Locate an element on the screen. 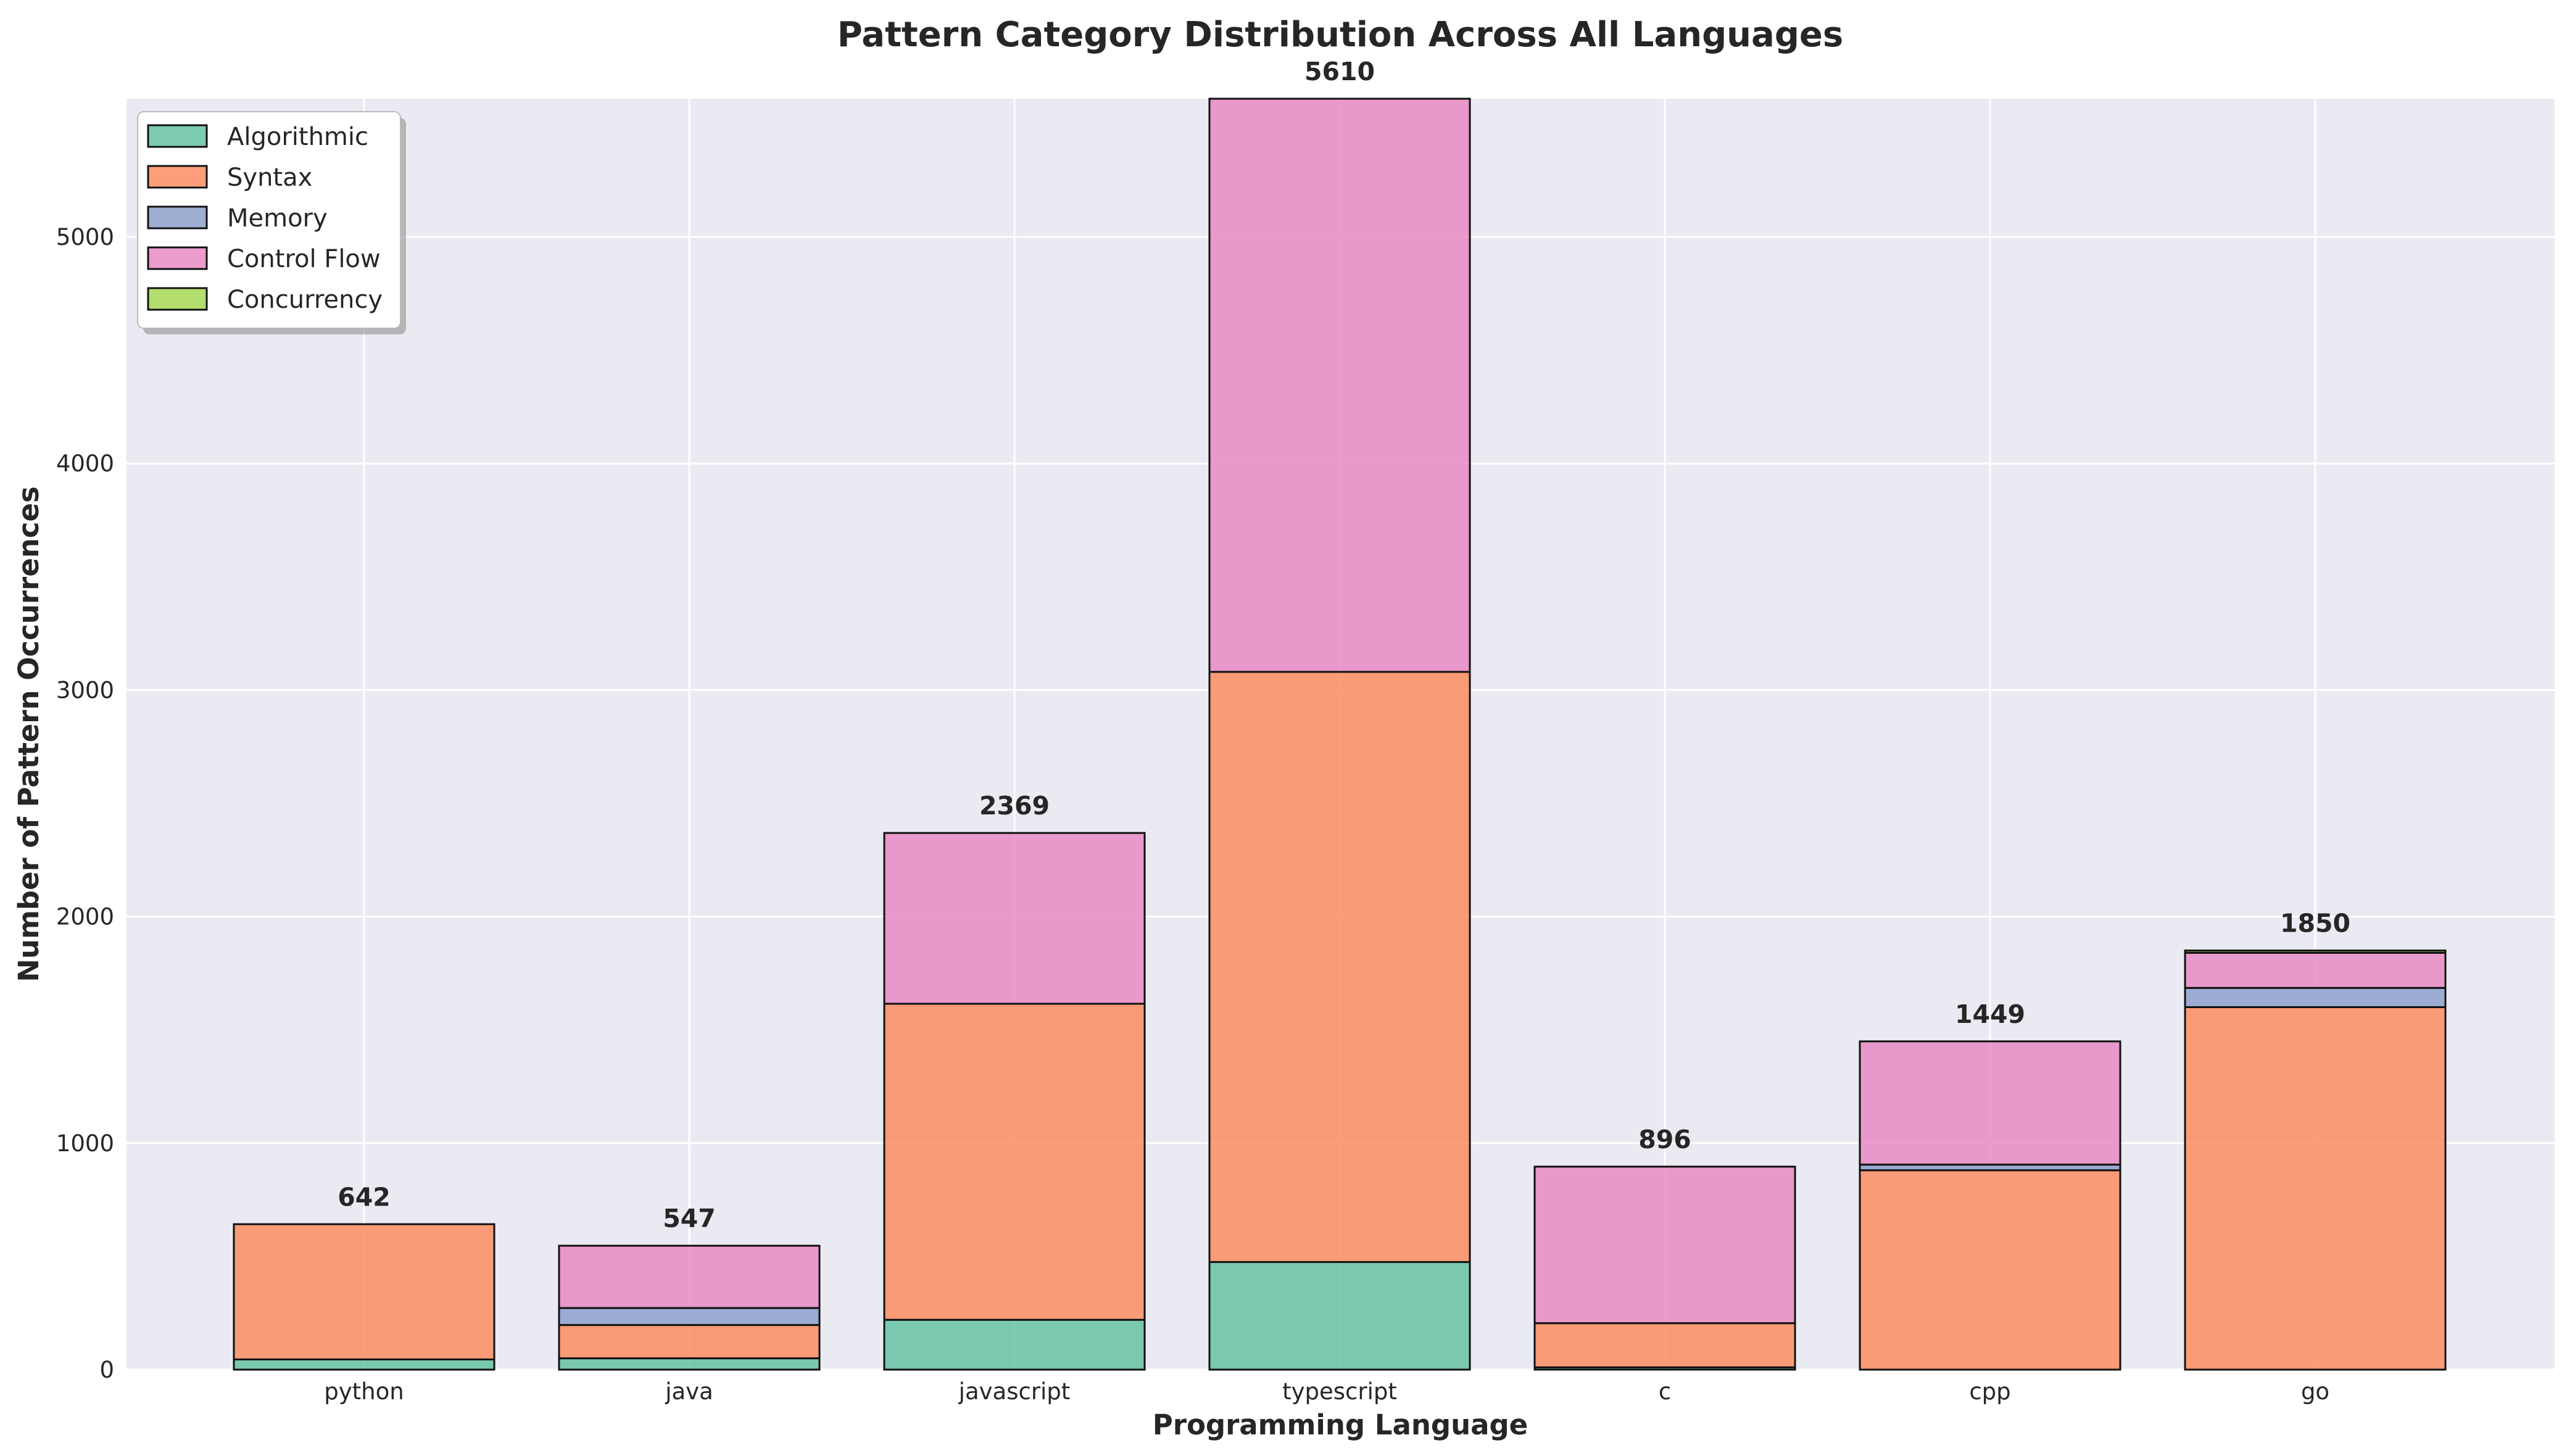 The width and height of the screenshot is (2567, 1456). bar-segment-algorithmic-typescript is located at coordinates (1339, 1316).